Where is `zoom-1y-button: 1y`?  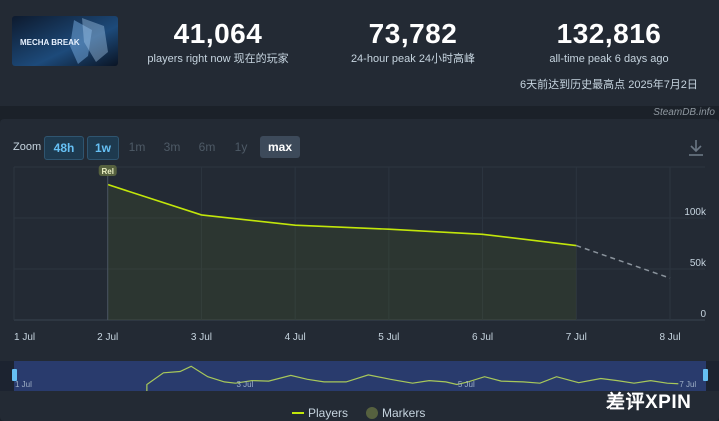 zoom-1y-button: 1y is located at coordinates (241, 147).